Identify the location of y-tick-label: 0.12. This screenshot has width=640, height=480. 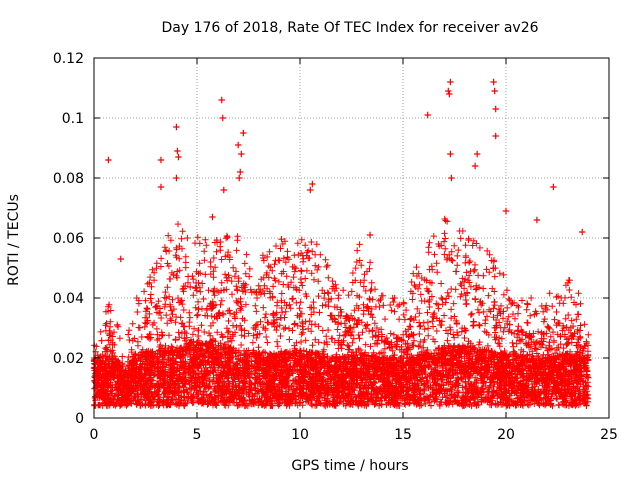
(68, 59).